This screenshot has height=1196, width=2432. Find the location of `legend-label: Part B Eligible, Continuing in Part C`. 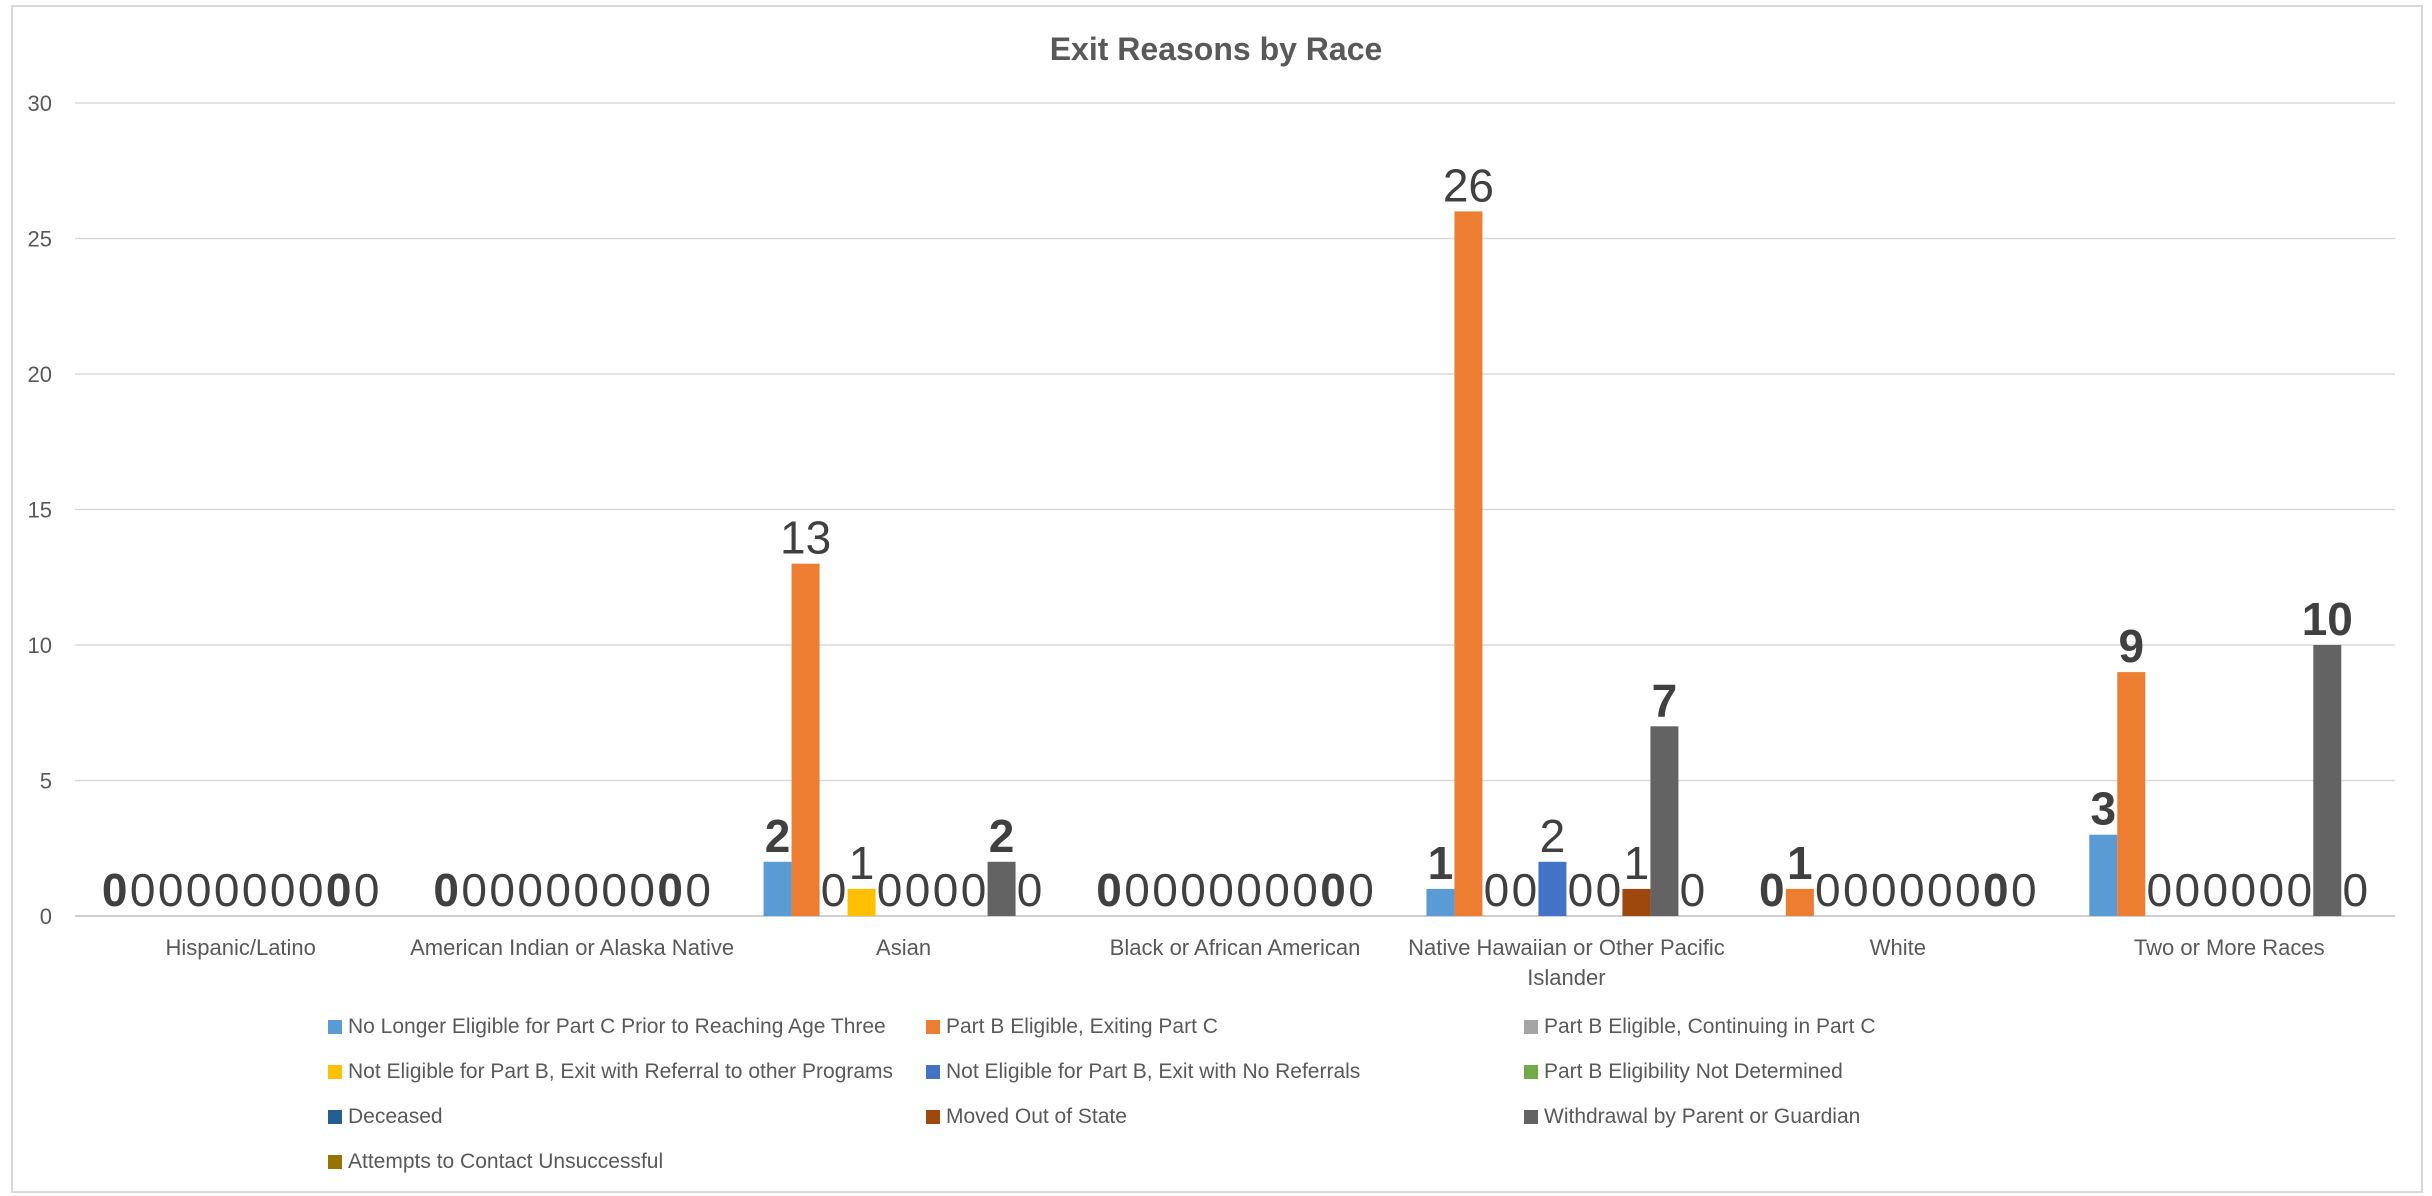

legend-label: Part B Eligible, Continuing in Part C is located at coordinates (1710, 1026).